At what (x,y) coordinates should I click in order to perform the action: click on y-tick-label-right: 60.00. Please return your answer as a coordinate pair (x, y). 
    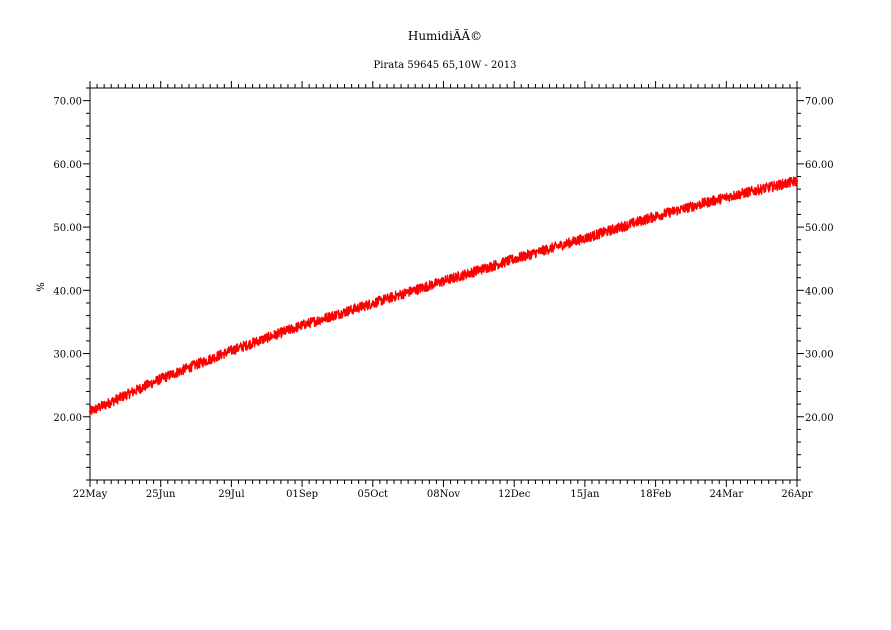
    Looking at the image, I should click on (819, 165).